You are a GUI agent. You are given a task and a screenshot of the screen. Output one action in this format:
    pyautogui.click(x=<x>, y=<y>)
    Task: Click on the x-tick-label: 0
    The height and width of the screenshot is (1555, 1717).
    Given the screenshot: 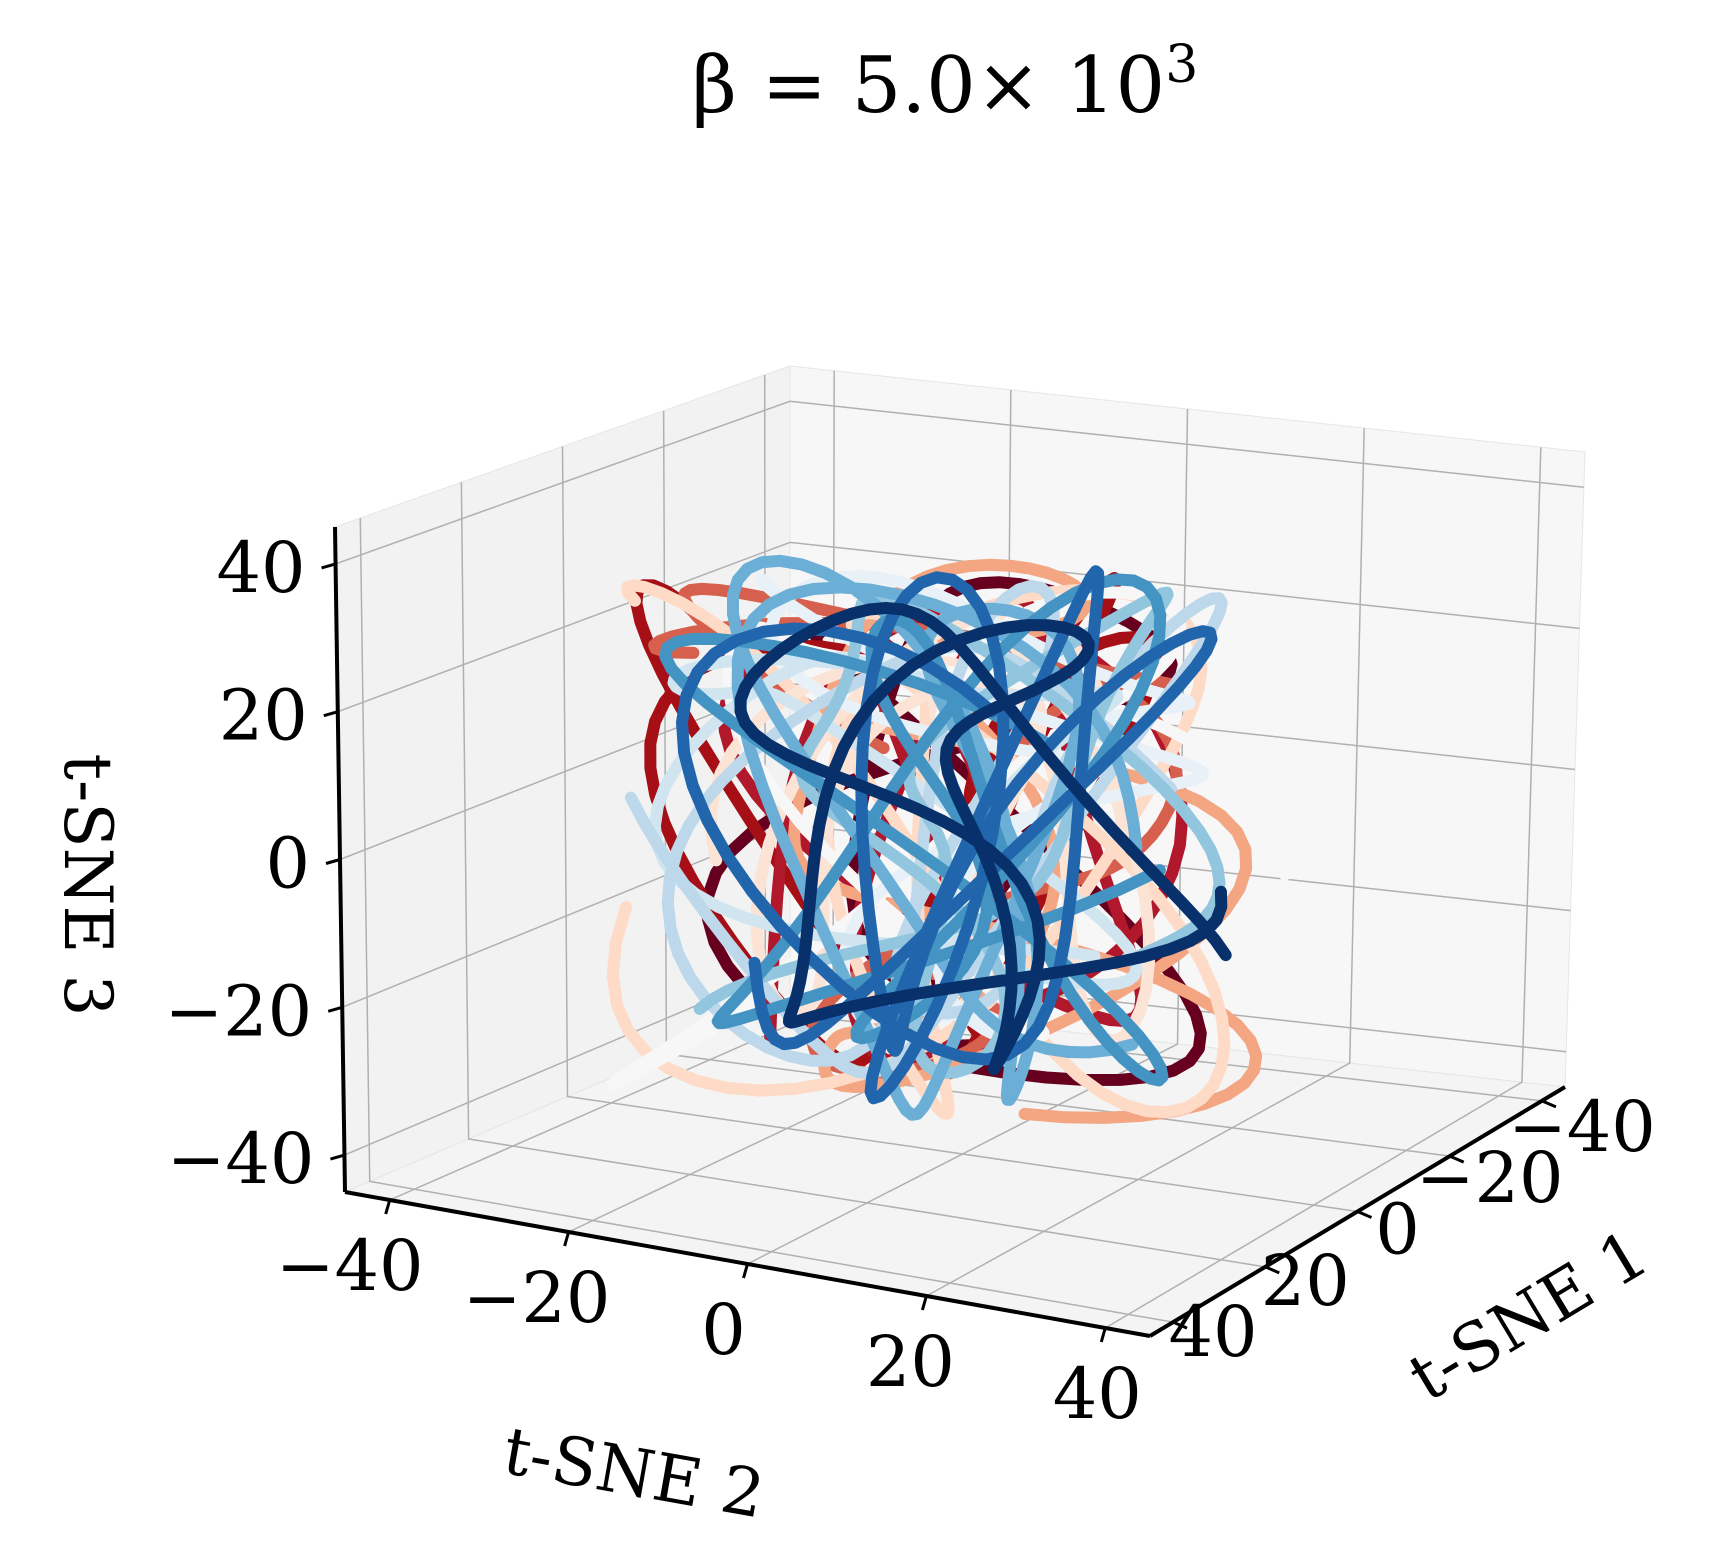 What is the action you would take?
    pyautogui.click(x=1397, y=1230)
    